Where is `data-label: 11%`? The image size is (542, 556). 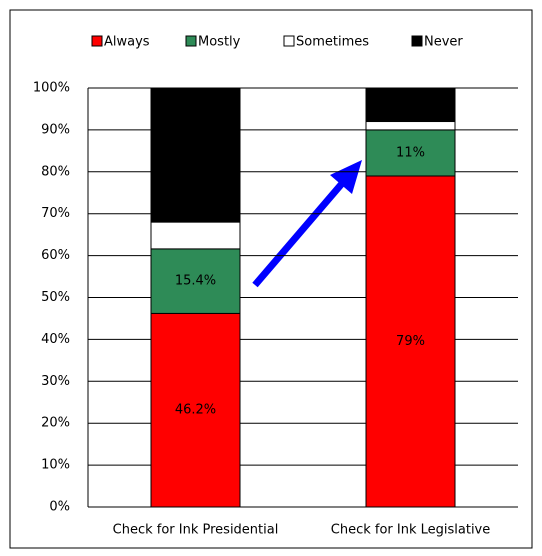 data-label: 11% is located at coordinates (410, 152).